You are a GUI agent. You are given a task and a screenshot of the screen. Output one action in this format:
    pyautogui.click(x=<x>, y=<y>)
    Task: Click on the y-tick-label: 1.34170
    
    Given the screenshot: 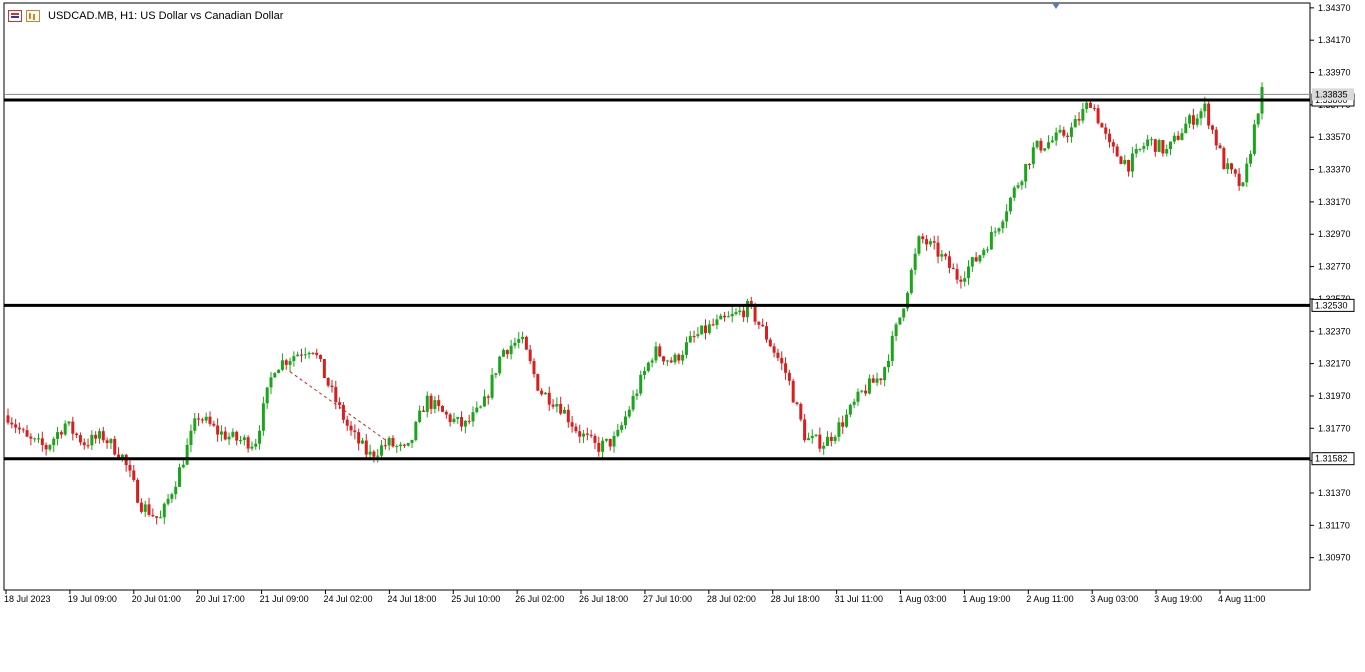 What is the action you would take?
    pyautogui.click(x=1334, y=40)
    